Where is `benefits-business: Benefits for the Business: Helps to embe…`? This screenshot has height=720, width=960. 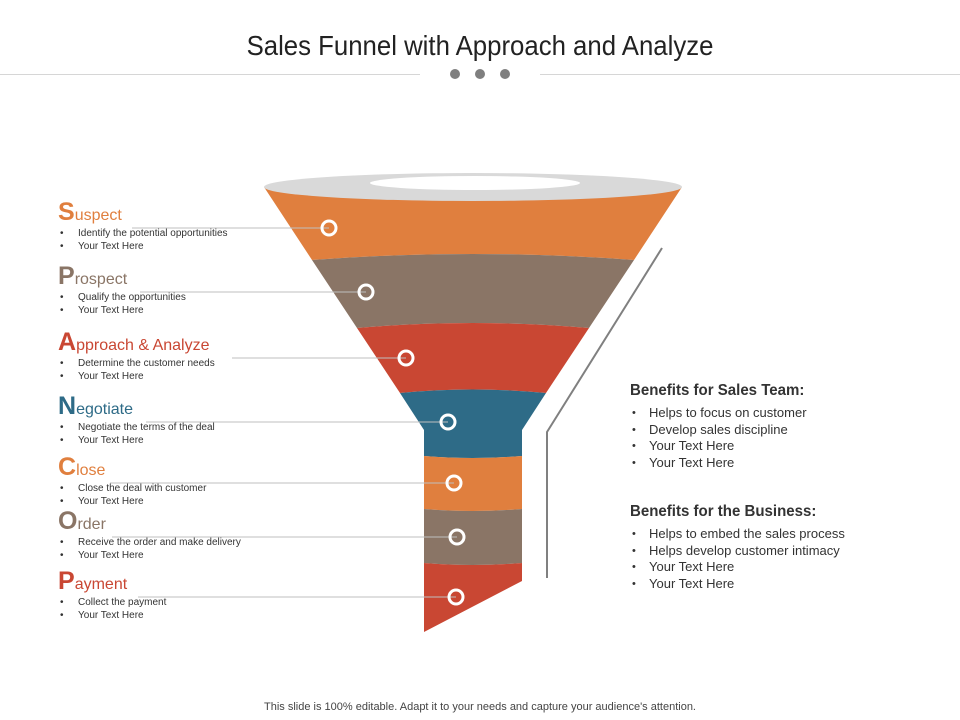
benefits-business: Benefits for the Business: Helps to embe… is located at coordinates (780, 547).